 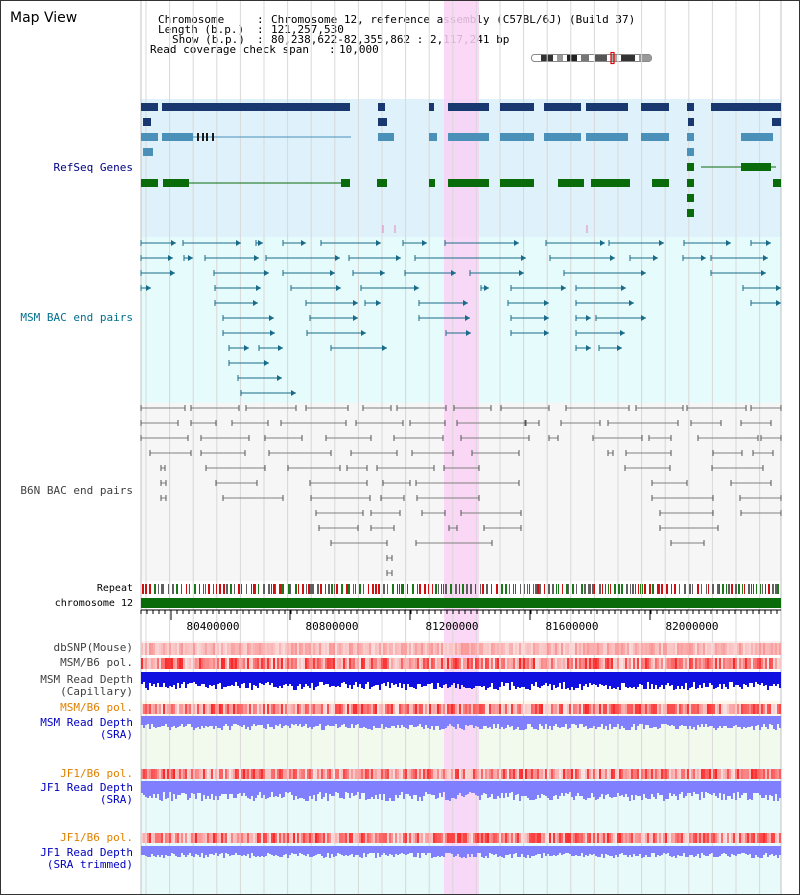 I want to click on selection-highlight, so click(x=461, y=447).